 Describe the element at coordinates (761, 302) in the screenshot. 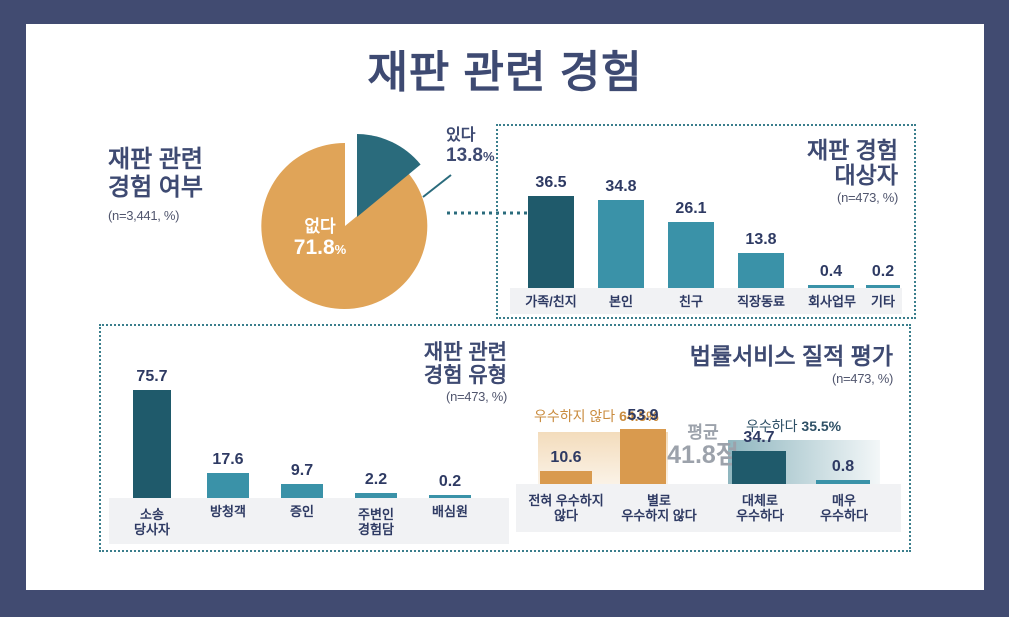

I see `bar-category-직장동료: 직장동료` at that location.